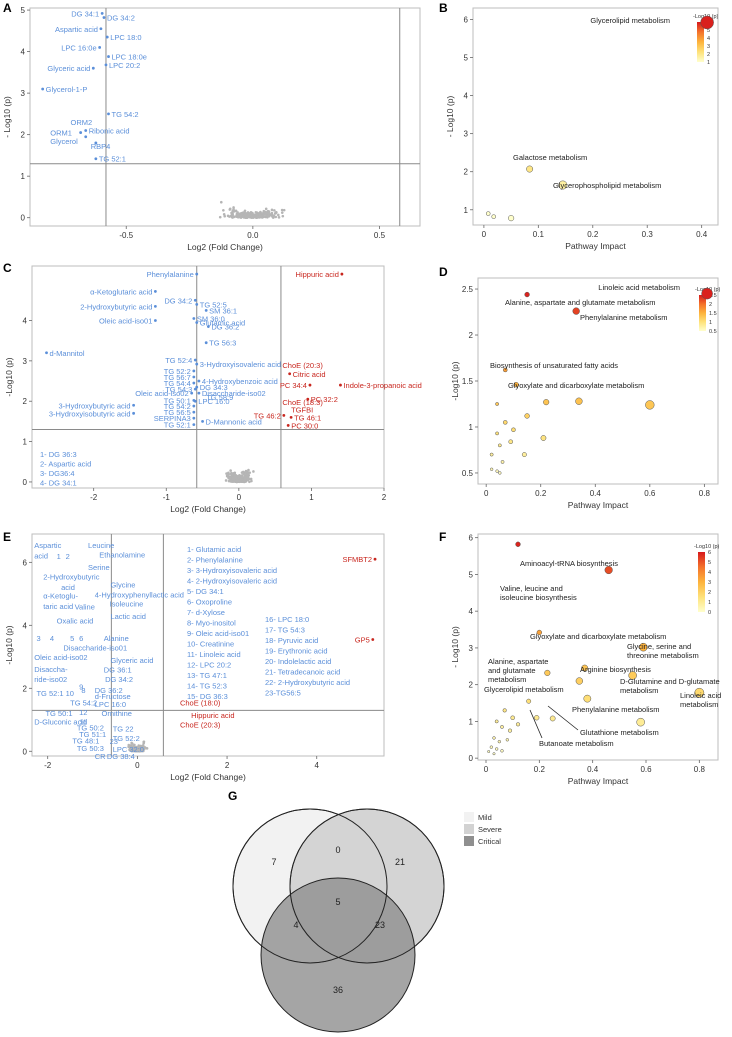 This screenshot has height=1037, width=732. Describe the element at coordinates (85, 606) in the screenshot. I see `e-annotation: Valine` at that location.